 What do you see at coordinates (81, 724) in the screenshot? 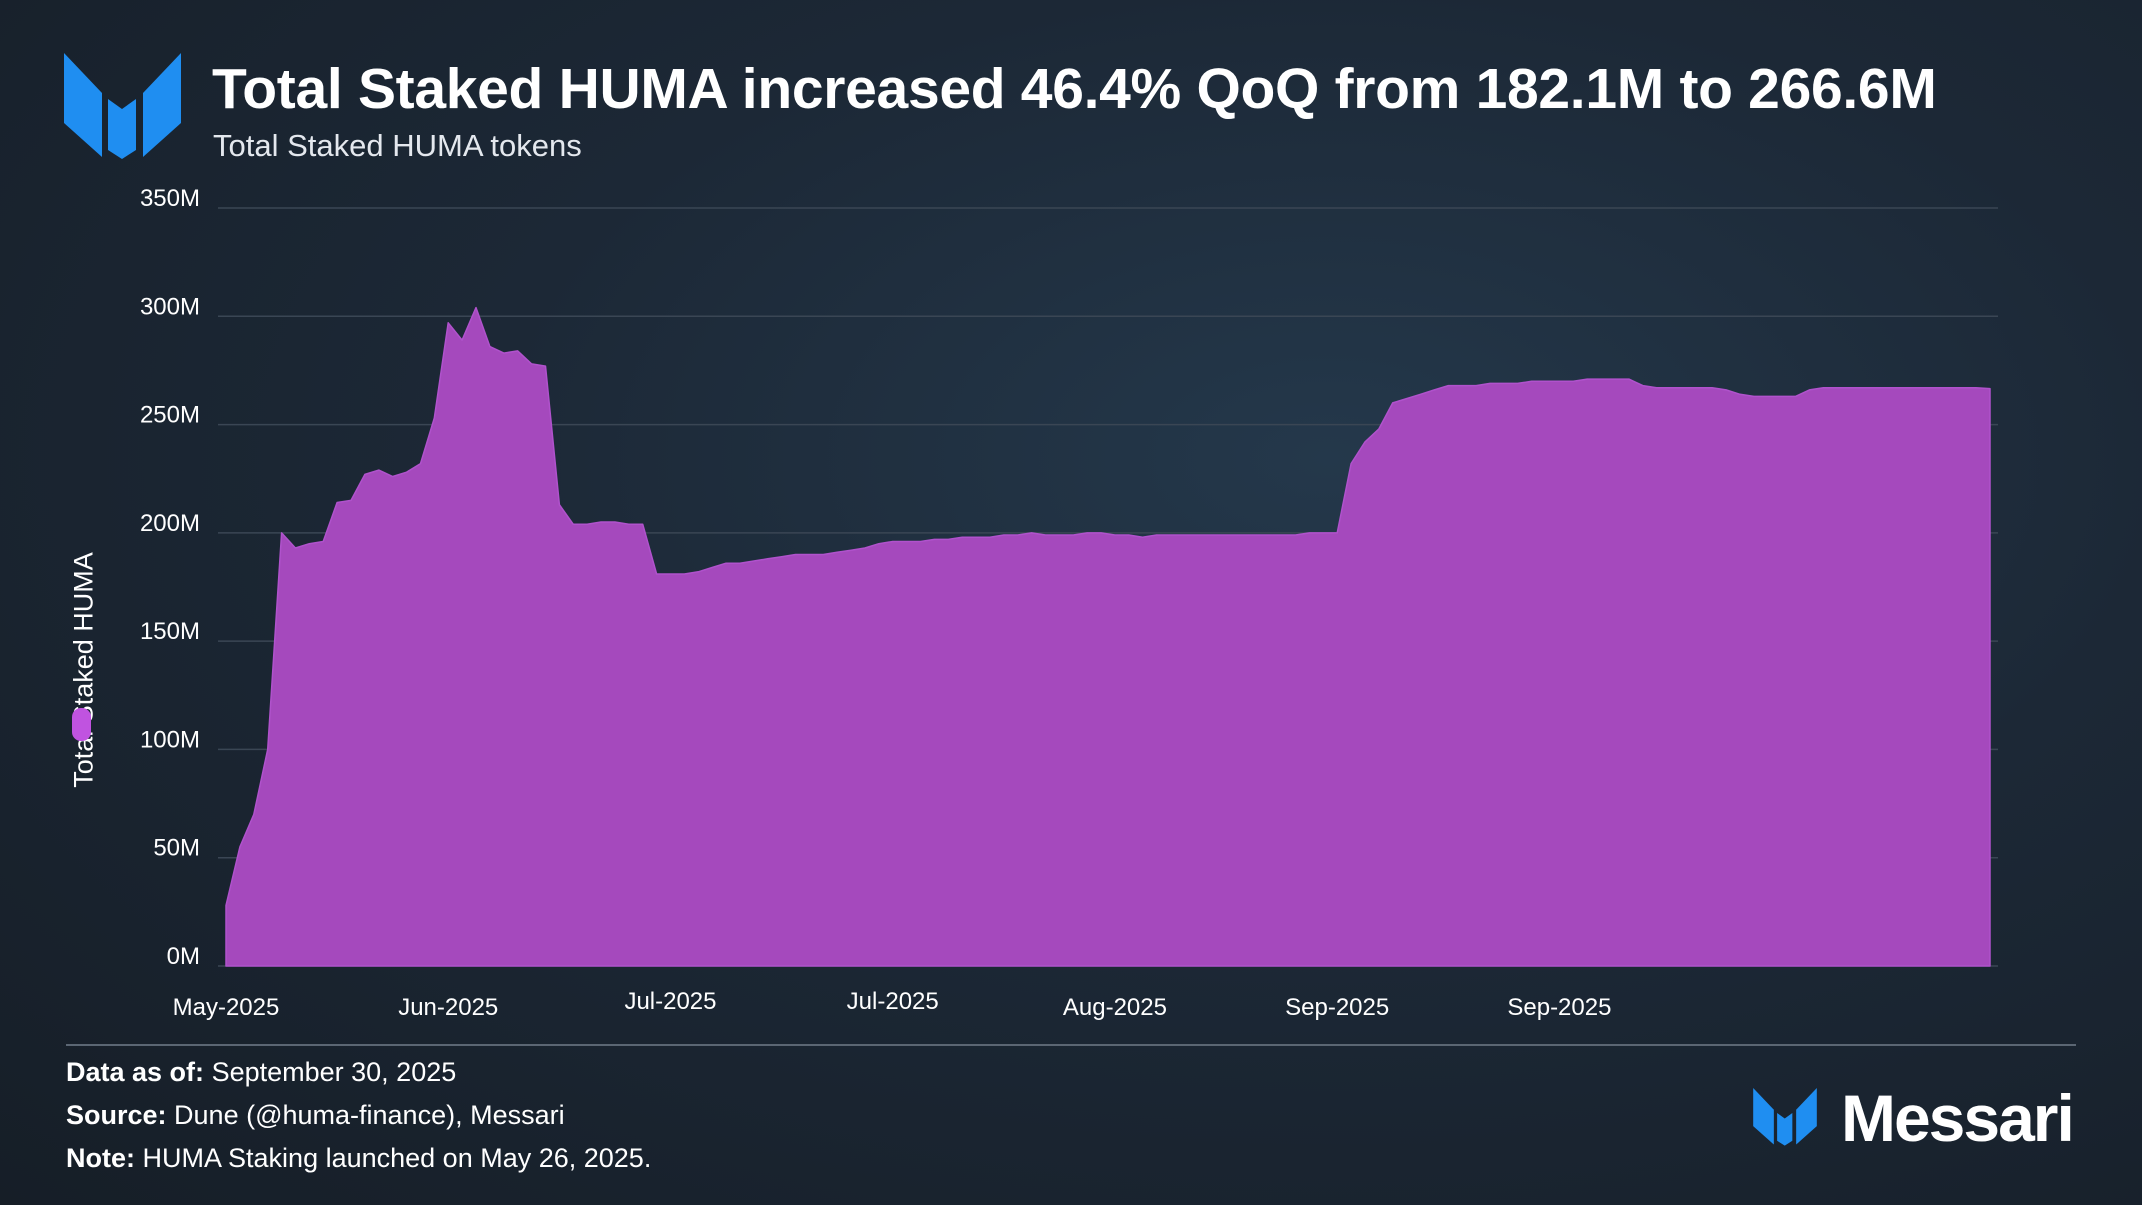
I see `legend-swatch` at bounding box center [81, 724].